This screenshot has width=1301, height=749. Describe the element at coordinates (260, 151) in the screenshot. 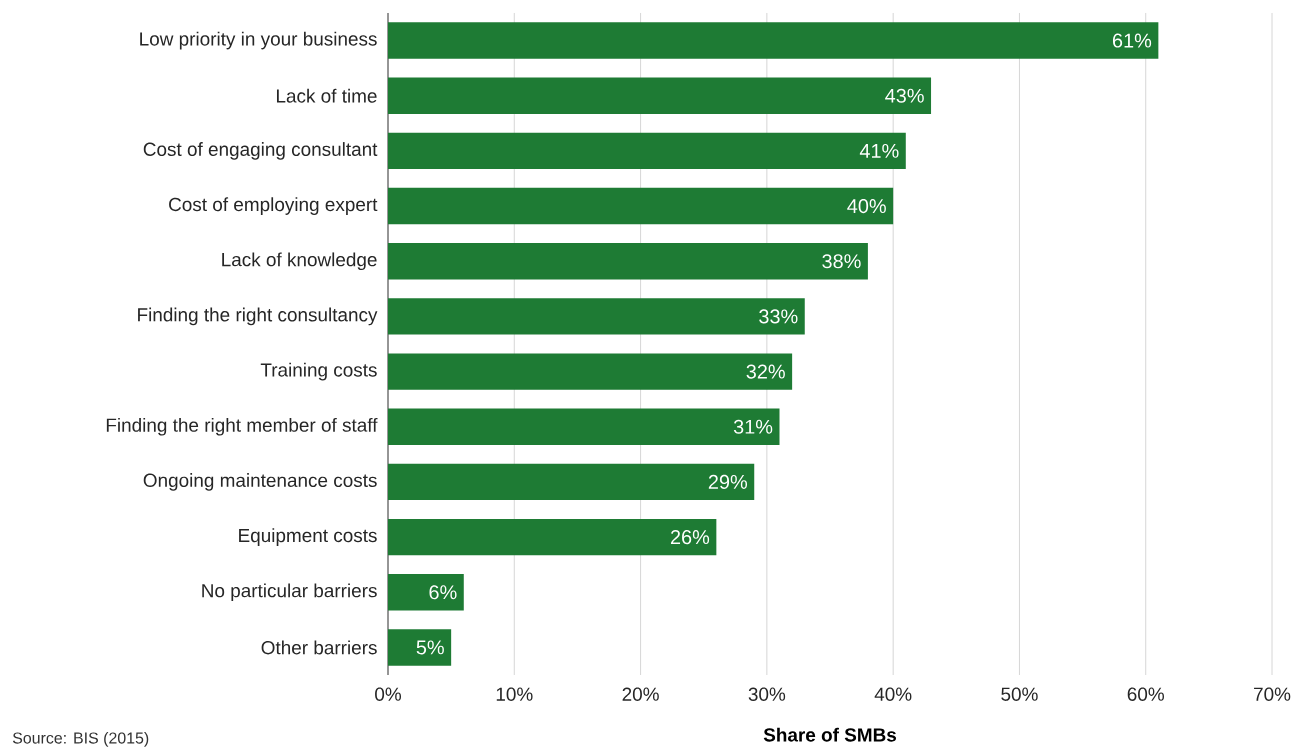

I see `y-tick-label: Cost of engaging consultant` at that location.